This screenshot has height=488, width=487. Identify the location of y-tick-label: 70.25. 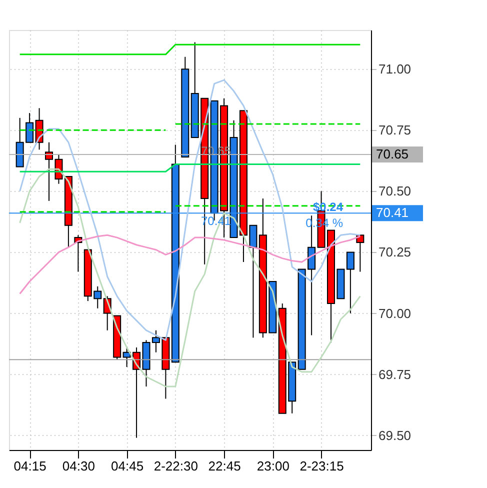
(395, 252).